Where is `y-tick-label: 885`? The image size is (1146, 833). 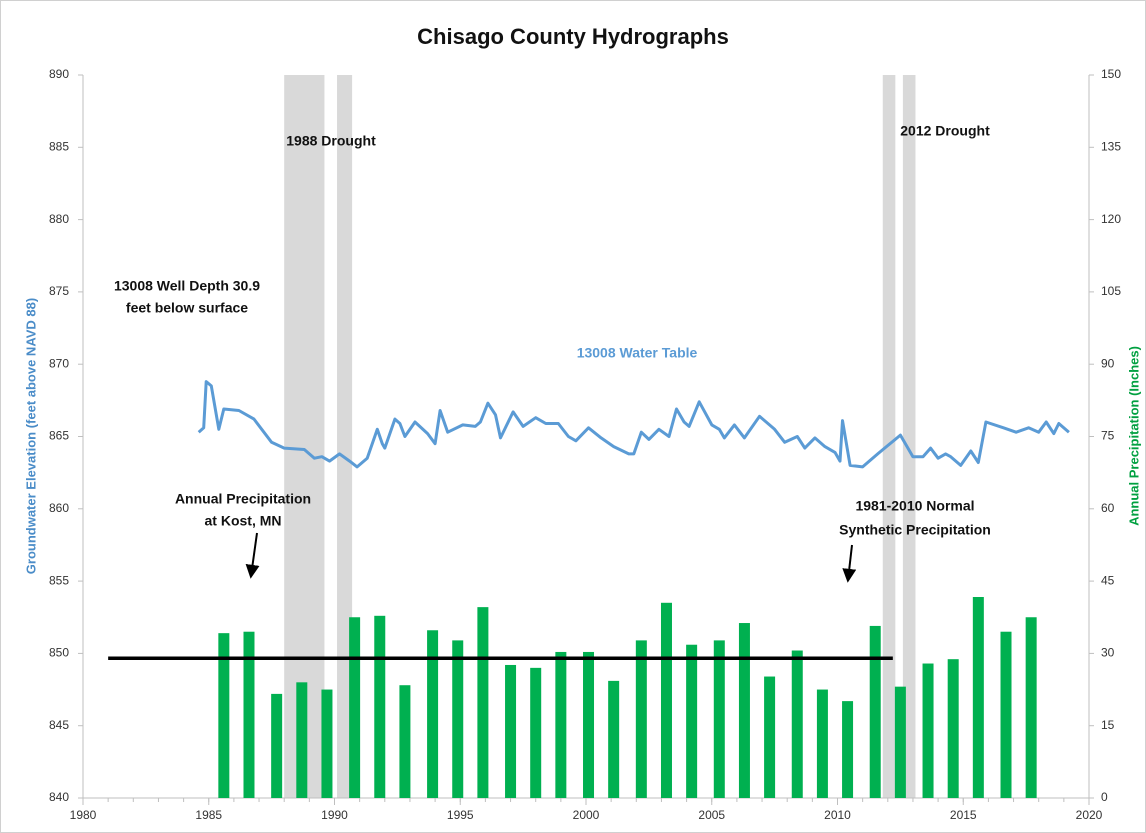
y-tick-label: 885 is located at coordinates (59, 146).